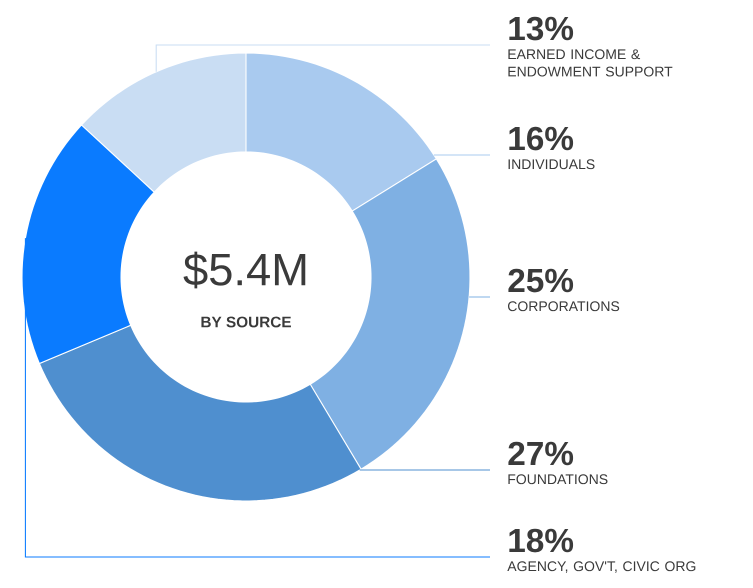 Image resolution: width=753 pixels, height=588 pixels. Describe the element at coordinates (601, 567) in the screenshot. I see `slice-label: AGENCY, GOV'T, CIVIC ORG` at that location.